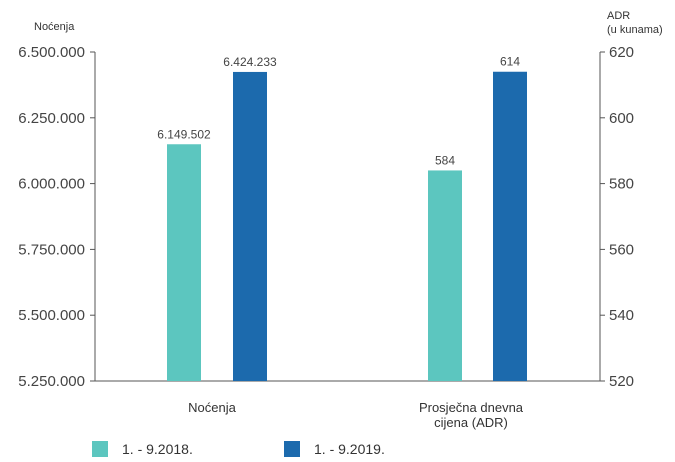  Describe the element at coordinates (51, 118) in the screenshot. I see `left-axis-tick-label: 6.250.000` at that location.